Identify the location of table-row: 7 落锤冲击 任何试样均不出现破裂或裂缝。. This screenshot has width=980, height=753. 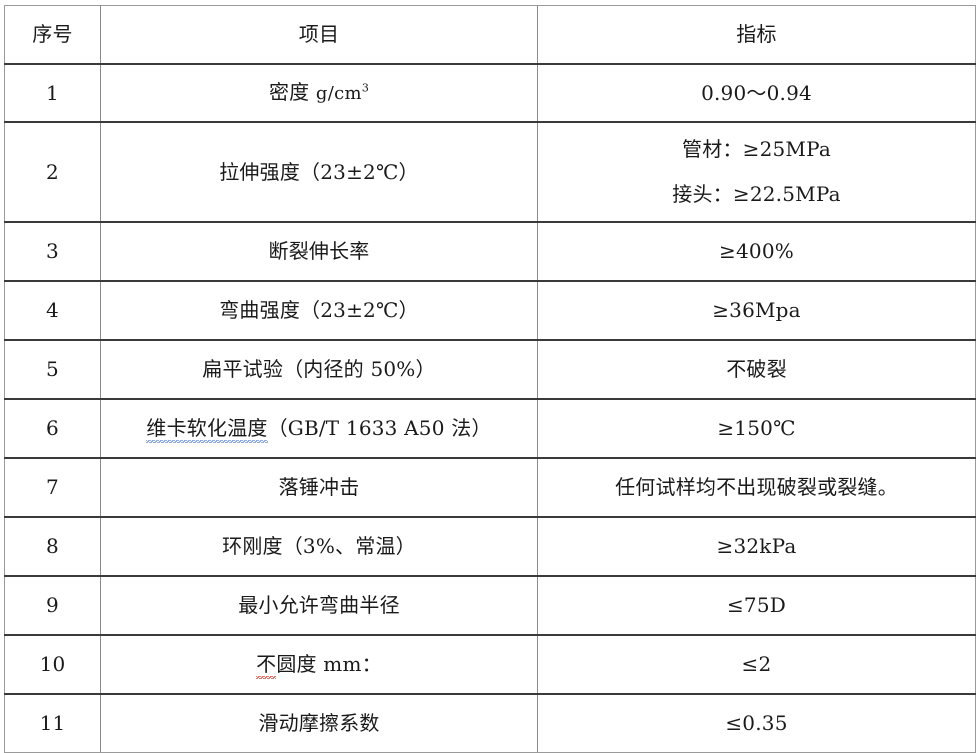
(490, 487).